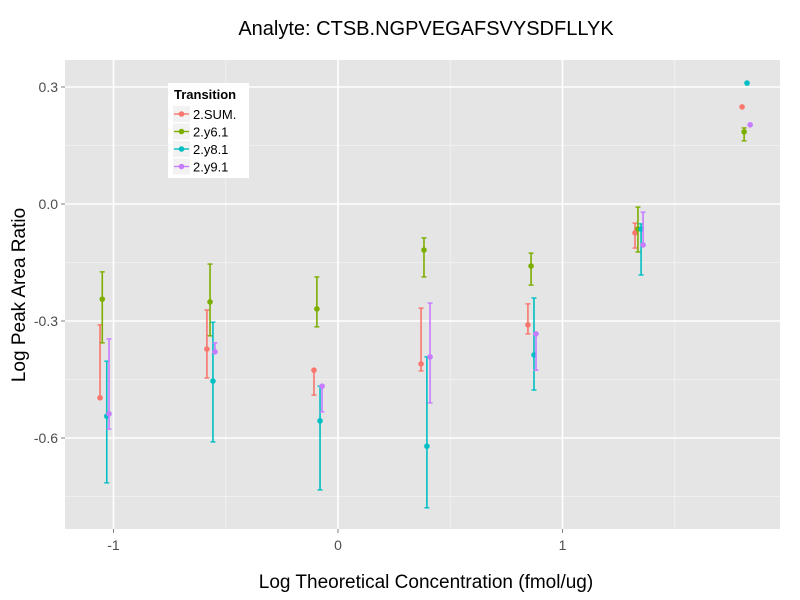 The width and height of the screenshot is (800, 600). I want to click on x-tick-label: 0, so click(338, 545).